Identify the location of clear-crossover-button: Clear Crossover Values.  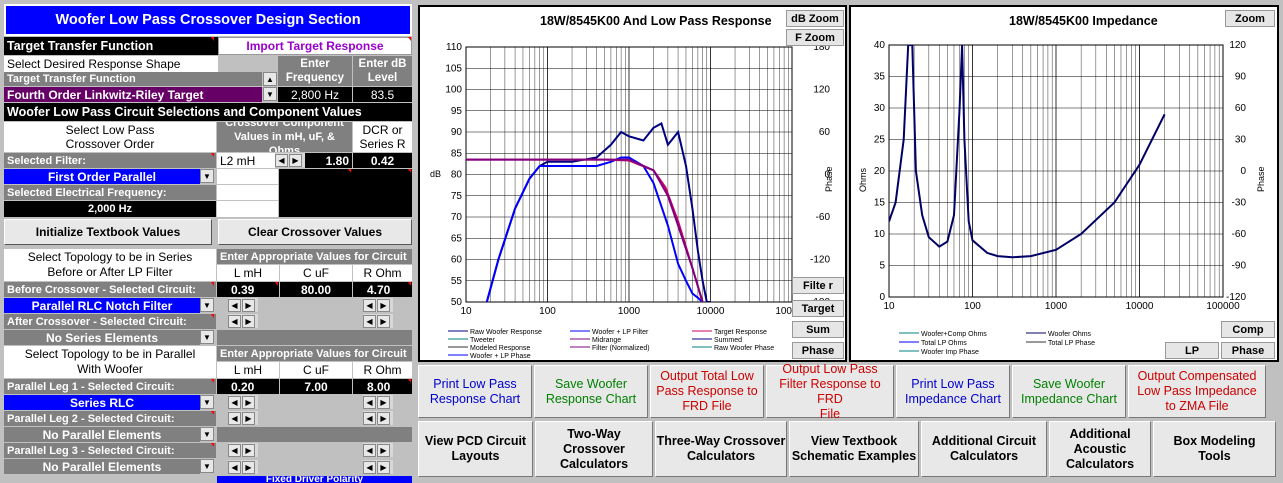
(315, 232).